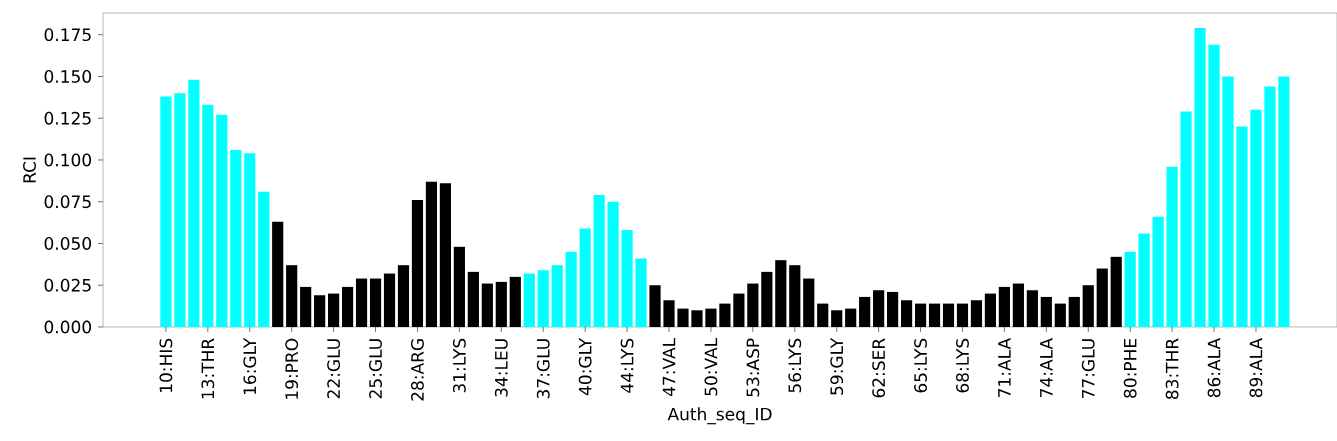 This screenshot has height=441, width=1337. Describe the element at coordinates (753, 367) in the screenshot. I see `x-tick-label: 53:ASP` at that location.